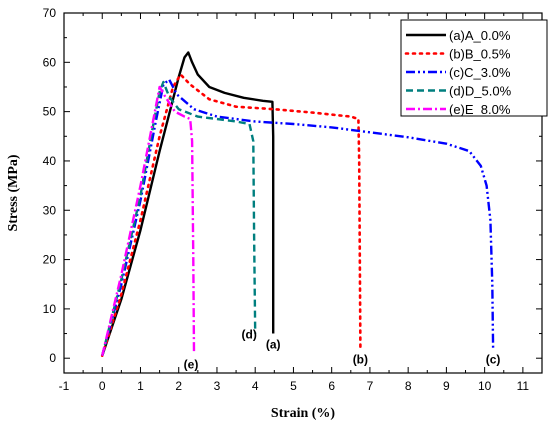 This screenshot has width=550, height=428. Describe the element at coordinates (446, 386) in the screenshot. I see `x-tick-label: 9` at that location.